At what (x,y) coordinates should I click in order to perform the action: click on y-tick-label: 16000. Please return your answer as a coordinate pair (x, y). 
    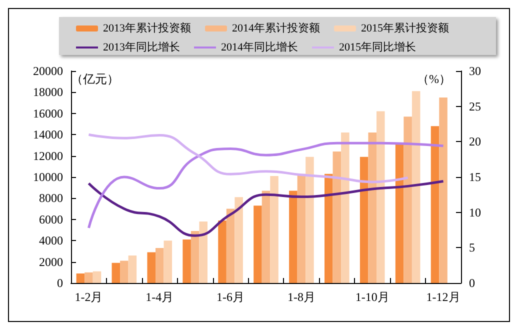
    Looking at the image, I should click on (48, 113).